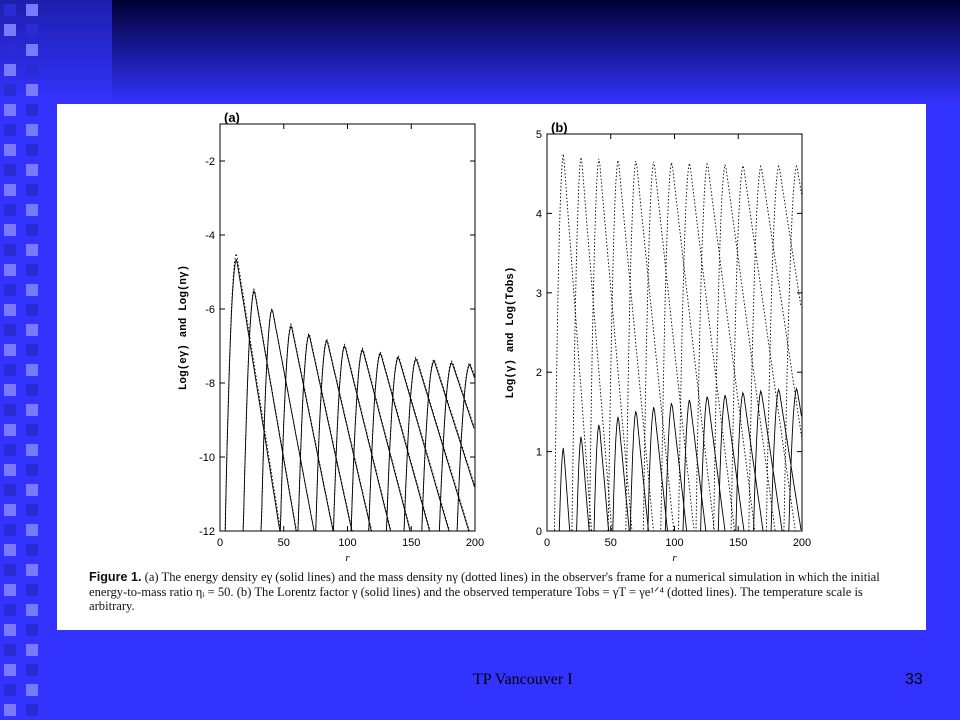 The image size is (960, 720). I want to click on y-axis-label: Log(eγ) and Log(nγ), so click(184, 327).